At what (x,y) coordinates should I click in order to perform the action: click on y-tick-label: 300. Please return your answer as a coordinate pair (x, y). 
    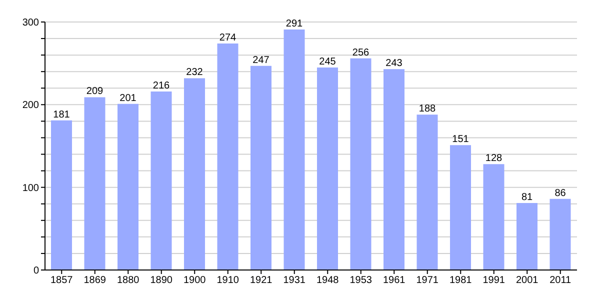
    Looking at the image, I should click on (31, 23).